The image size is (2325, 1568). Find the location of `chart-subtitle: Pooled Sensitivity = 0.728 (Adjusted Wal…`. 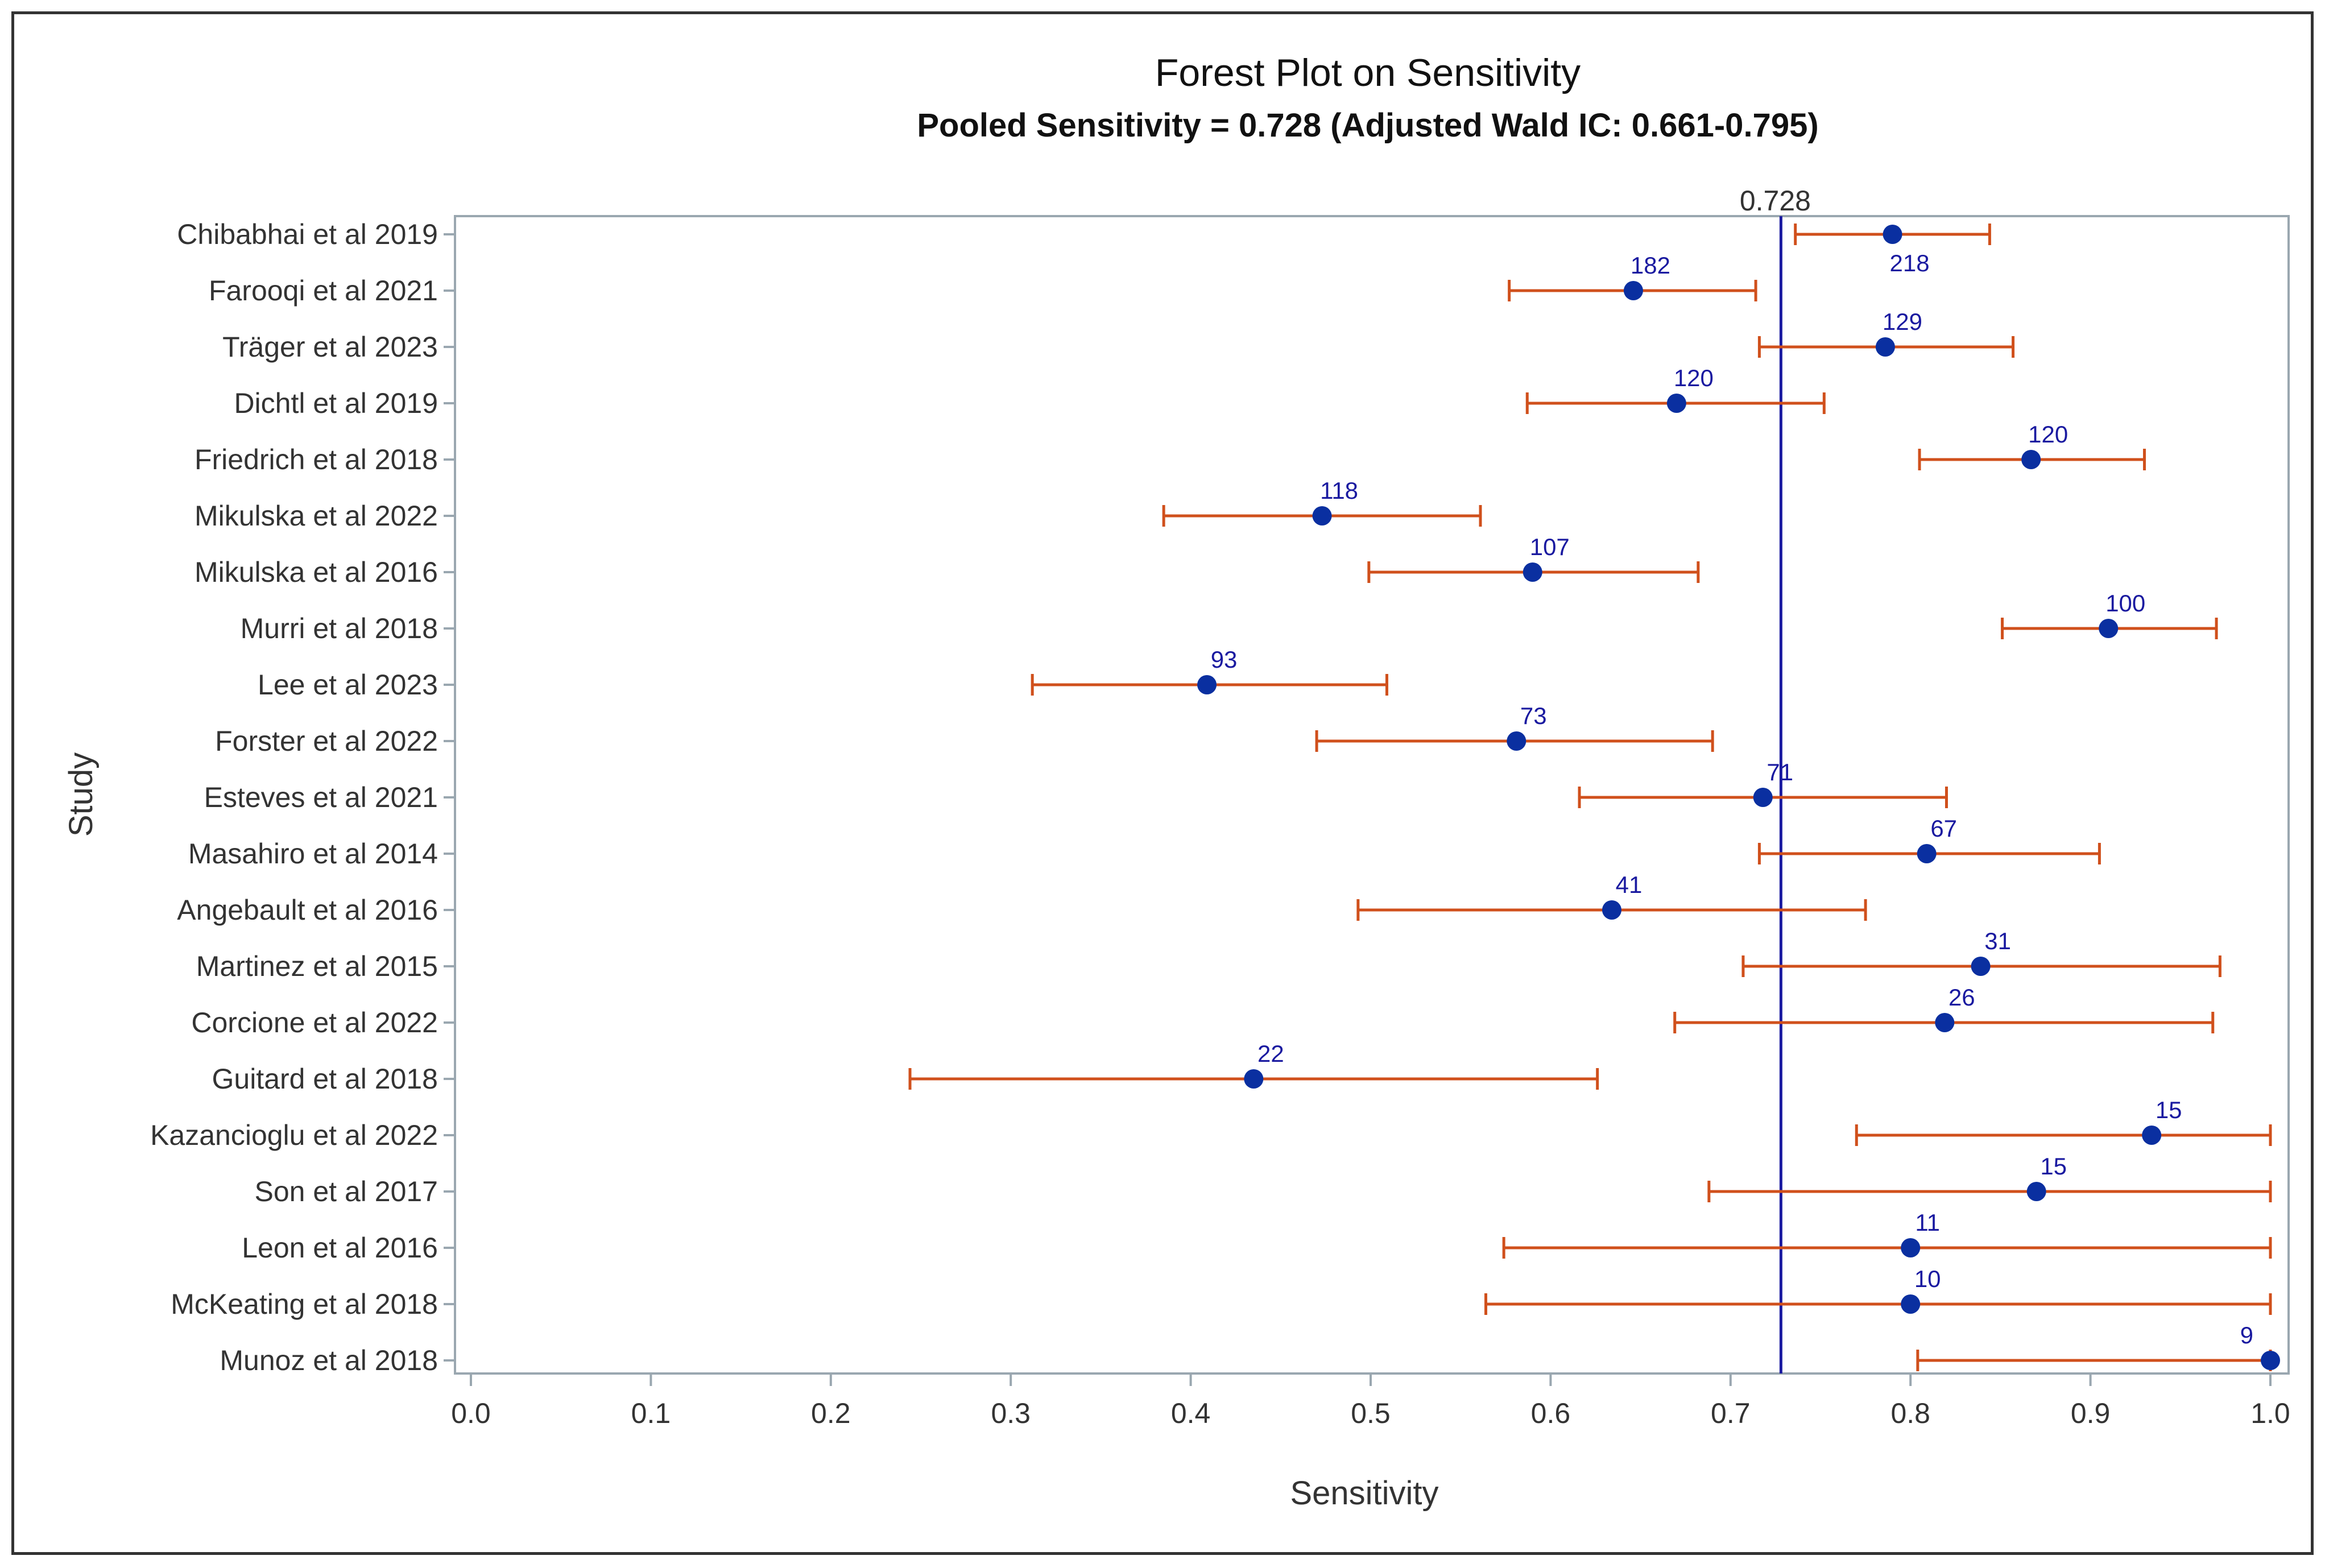

chart-subtitle: Pooled Sensitivity = 0.728 (Adjusted Wal… is located at coordinates (1368, 125).